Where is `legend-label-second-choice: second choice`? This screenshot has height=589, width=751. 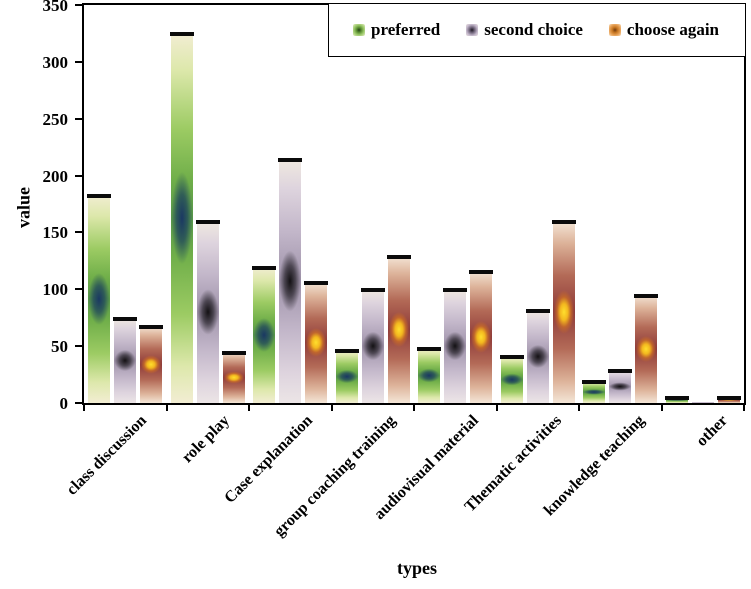
legend-label-second-choice: second choice is located at coordinates (533, 29).